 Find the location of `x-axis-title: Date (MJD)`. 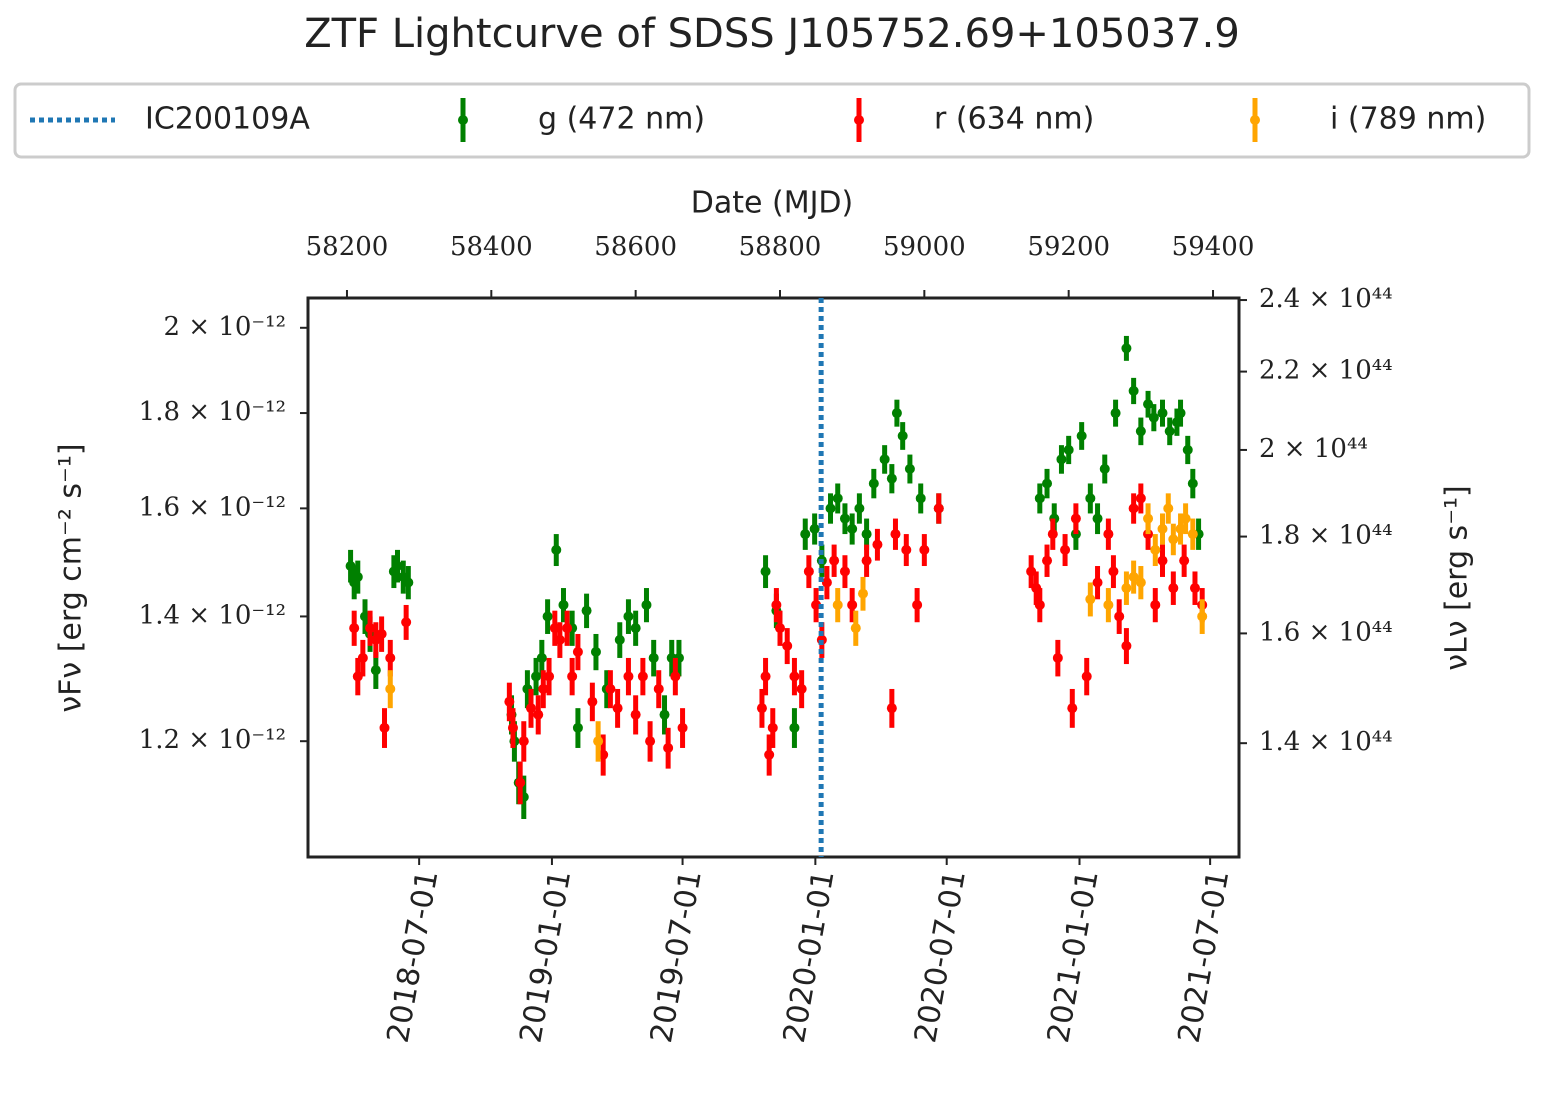

x-axis-title: Date (MJD) is located at coordinates (772, 203).